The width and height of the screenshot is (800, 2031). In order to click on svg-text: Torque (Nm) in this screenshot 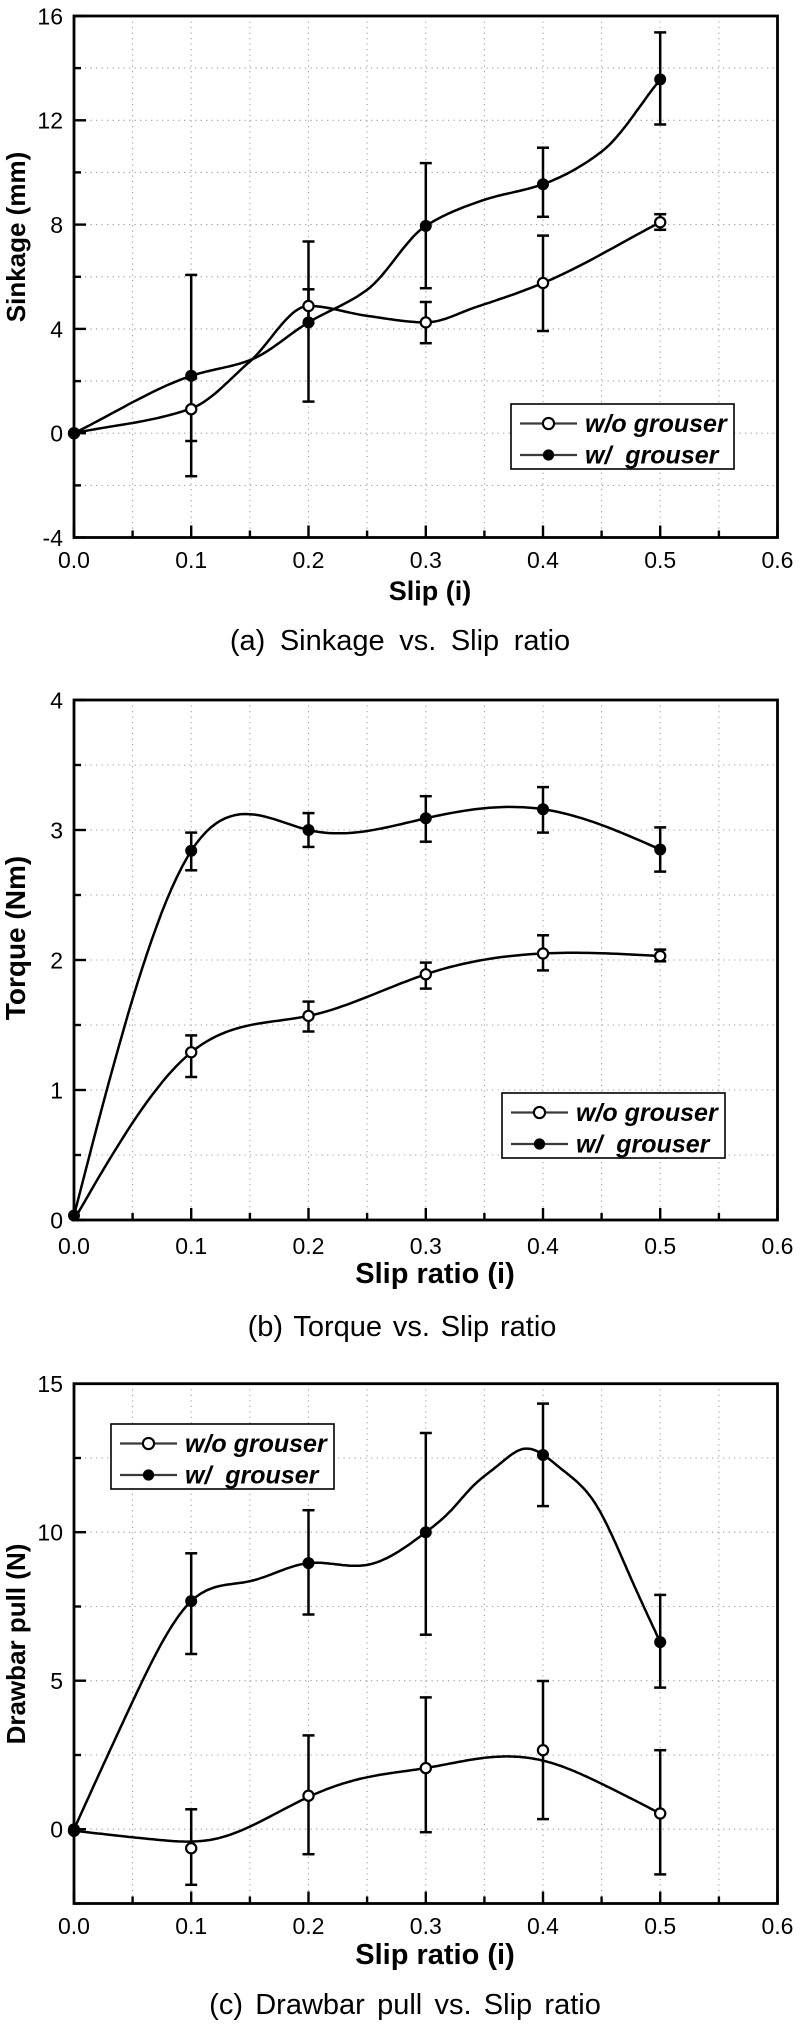, I will do `click(15, 938)`.